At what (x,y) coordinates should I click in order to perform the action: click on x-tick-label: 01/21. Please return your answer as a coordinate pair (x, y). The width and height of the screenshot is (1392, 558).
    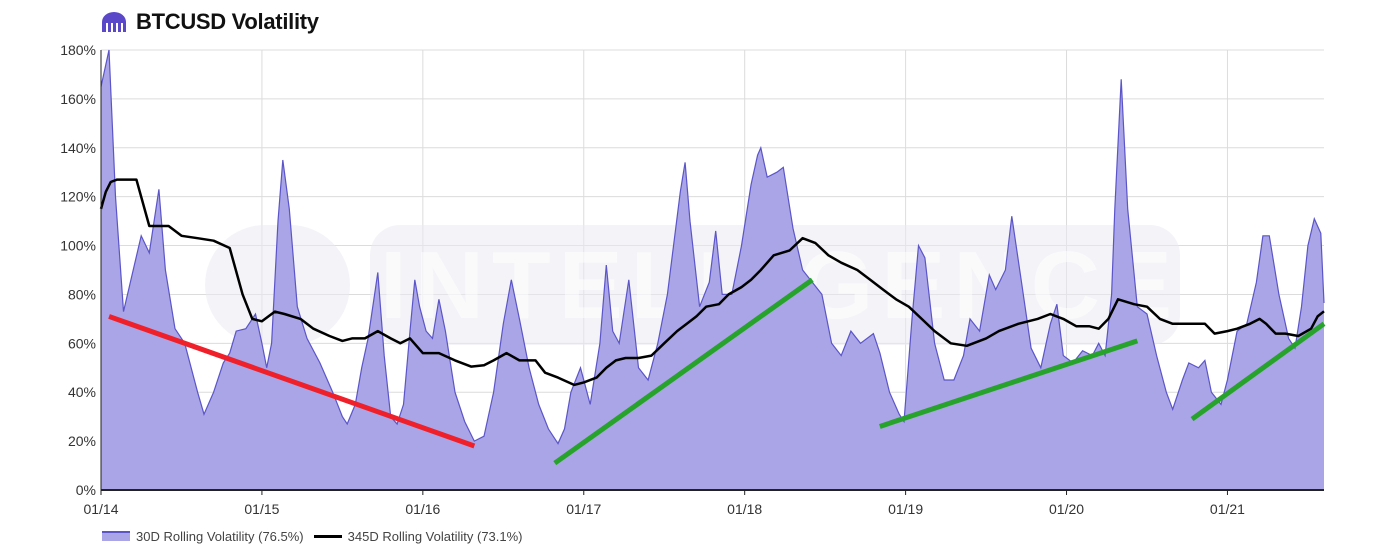
    Looking at the image, I should click on (1227, 509).